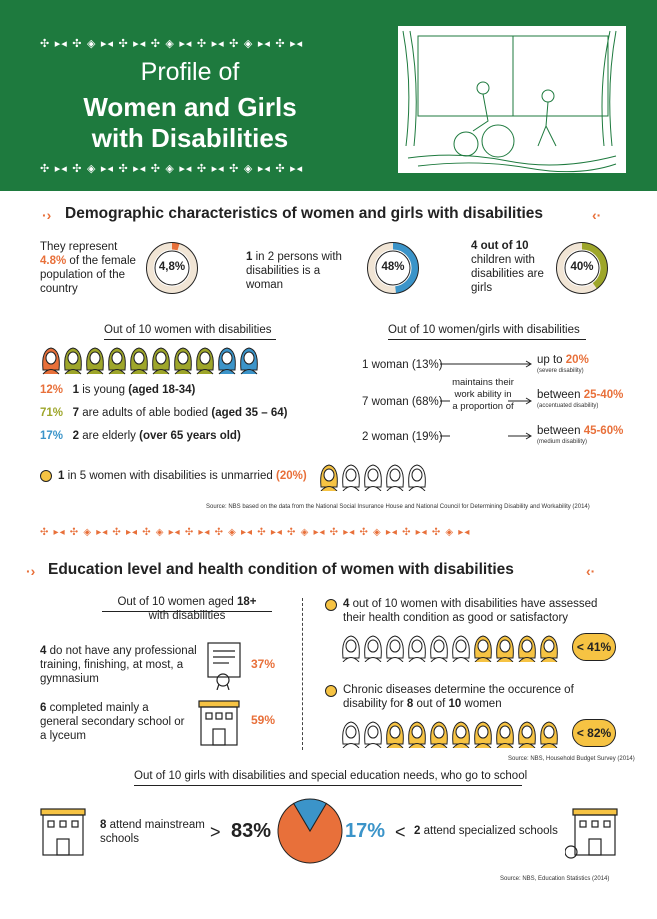 The width and height of the screenshot is (657, 919). I want to click on work-row-3-left: 2 woman (19%), so click(402, 437).